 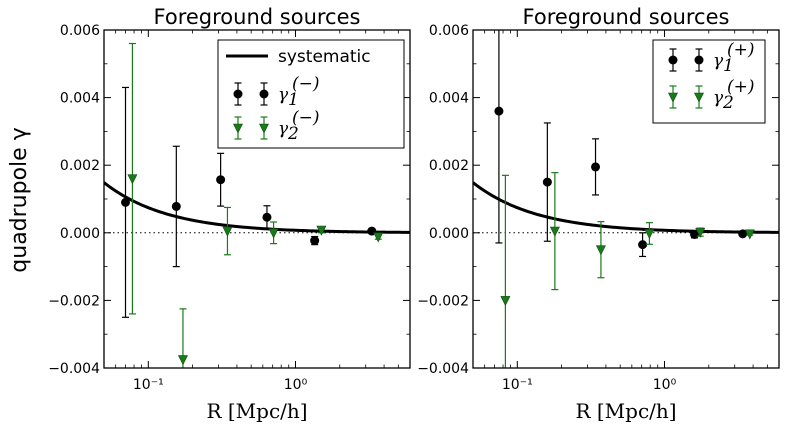 What do you see at coordinates (625, 411) in the screenshot?
I see `x-axis-label-right: R [Mpc/h]` at bounding box center [625, 411].